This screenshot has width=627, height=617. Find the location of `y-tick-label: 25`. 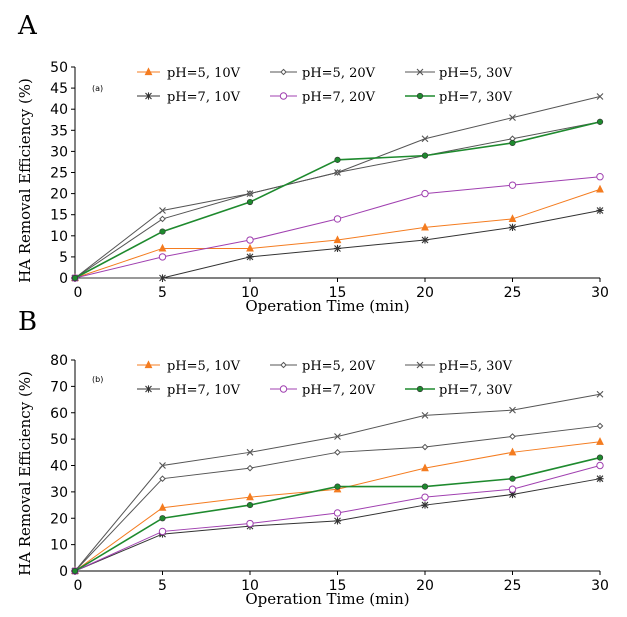

y-tick-label: 25 is located at coordinates (59, 174).